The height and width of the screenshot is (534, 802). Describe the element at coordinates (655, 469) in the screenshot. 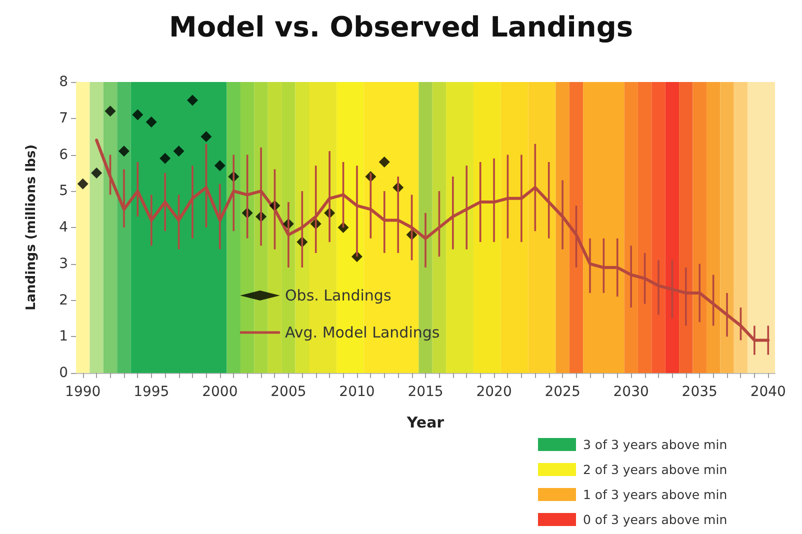

I see `legend-label: 2 of 3 years above min` at that location.